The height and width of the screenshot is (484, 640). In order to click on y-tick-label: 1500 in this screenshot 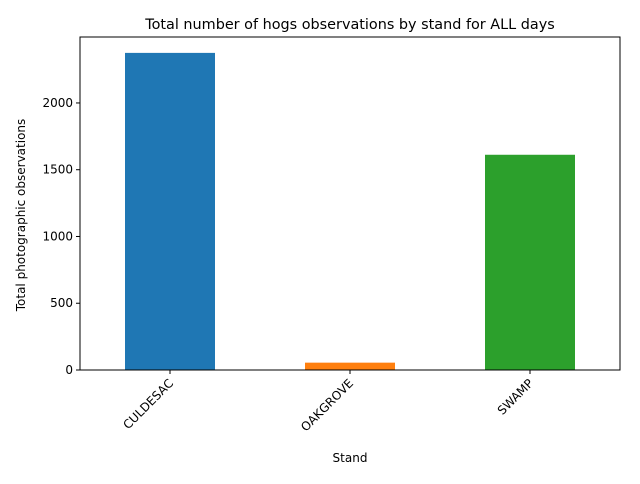, I will do `click(57, 170)`.